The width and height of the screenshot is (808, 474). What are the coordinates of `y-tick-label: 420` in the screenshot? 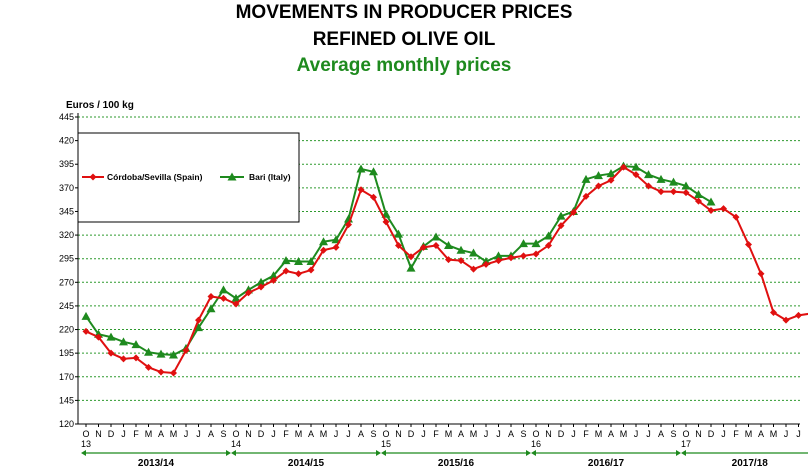 It's located at (66, 141).